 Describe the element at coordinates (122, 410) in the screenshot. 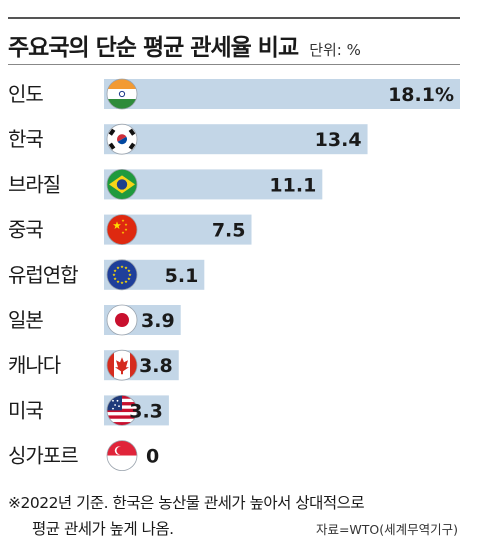

I see `usa-flag-icon` at that location.